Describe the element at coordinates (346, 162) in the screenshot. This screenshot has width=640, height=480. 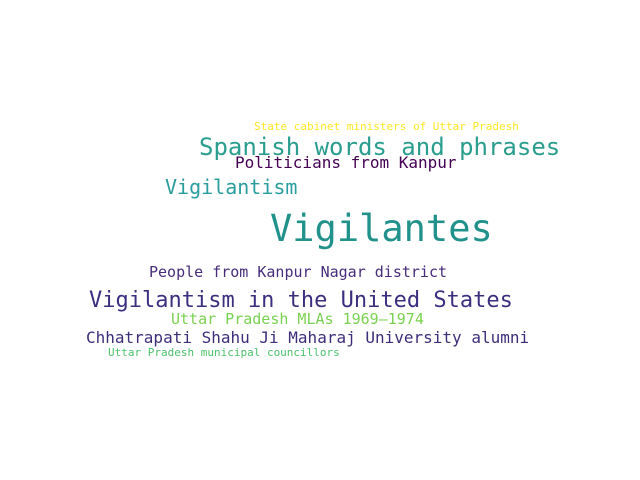
I see `word-politicians-from-kanpur: Politicians from Kanpur` at that location.